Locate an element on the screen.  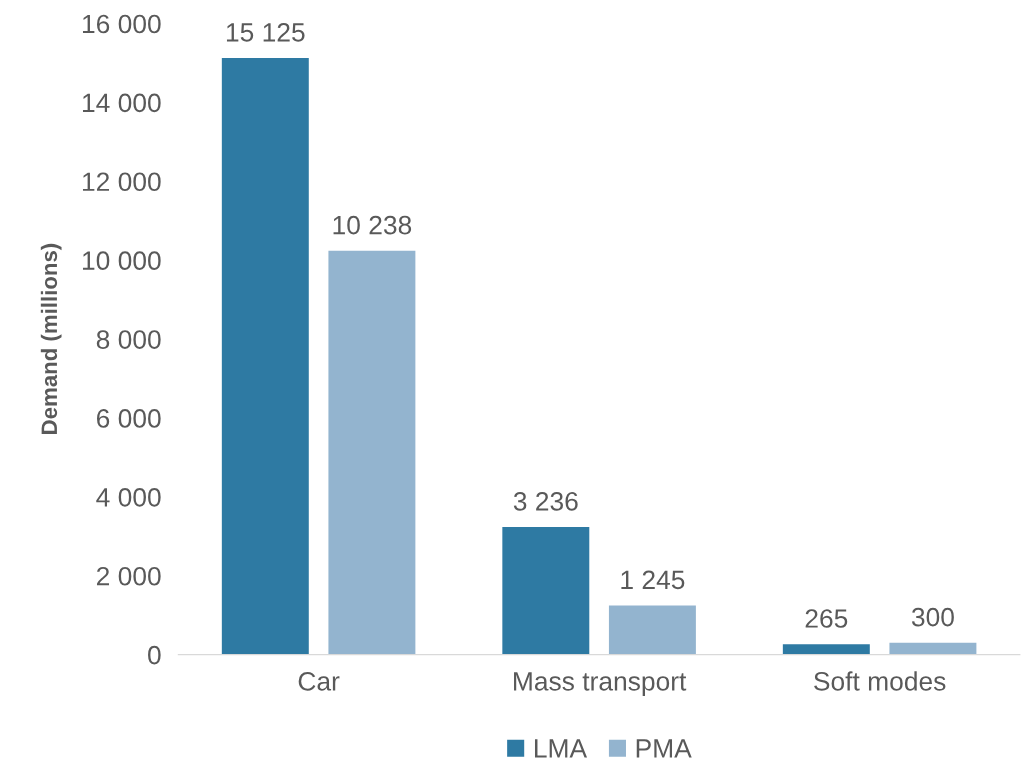
y-tick-label: 16 000 is located at coordinates (121, 24).